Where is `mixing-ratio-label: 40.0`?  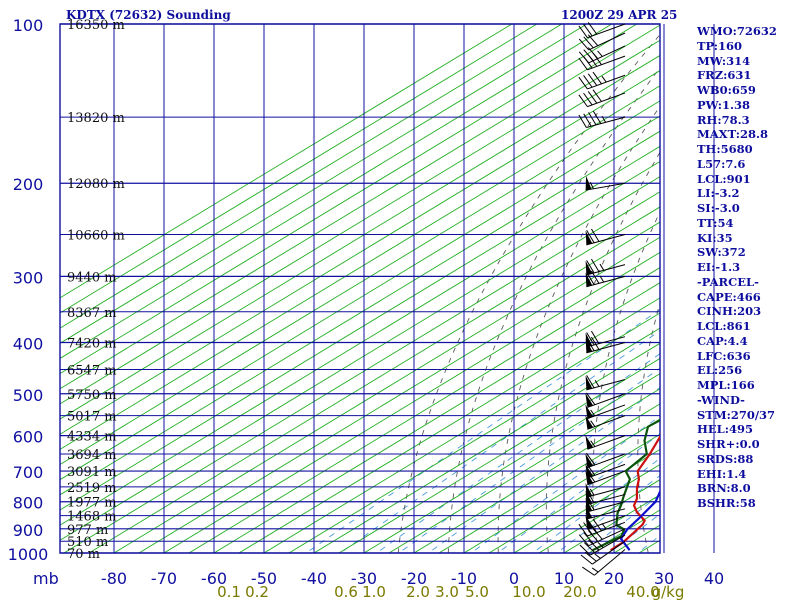
mixing-ratio-label: 40.0 is located at coordinates (642, 591).